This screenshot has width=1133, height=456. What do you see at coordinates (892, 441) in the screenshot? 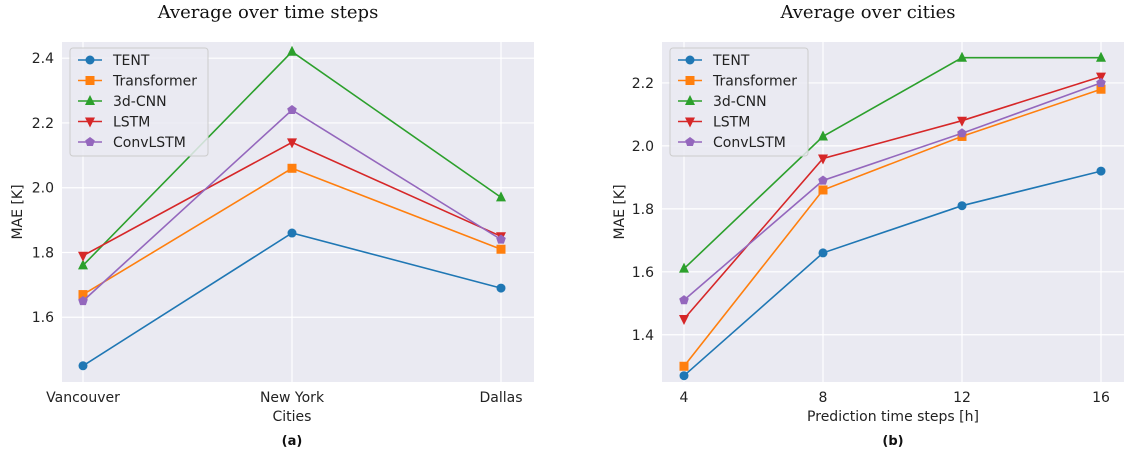
I see `panel-b-sublabel: (b)` at bounding box center [892, 441].